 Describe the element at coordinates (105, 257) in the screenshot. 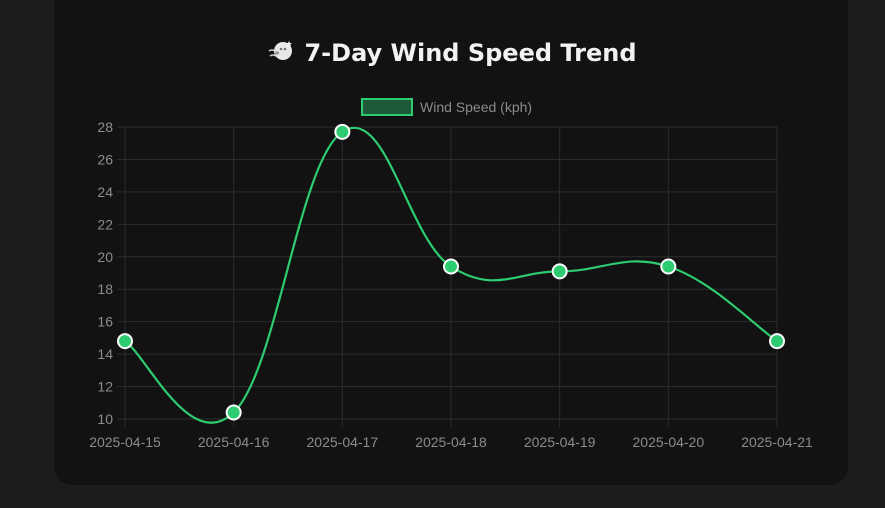

I see `y-tick-label: 20` at that location.